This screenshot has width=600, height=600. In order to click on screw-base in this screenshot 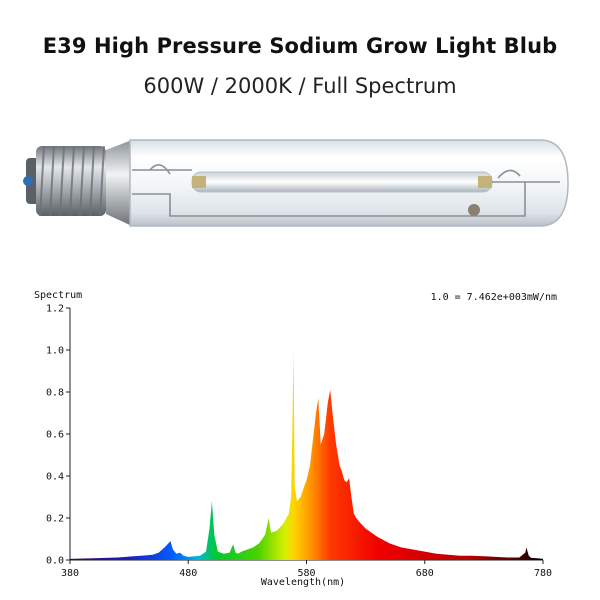, I will do `click(77, 183)`.